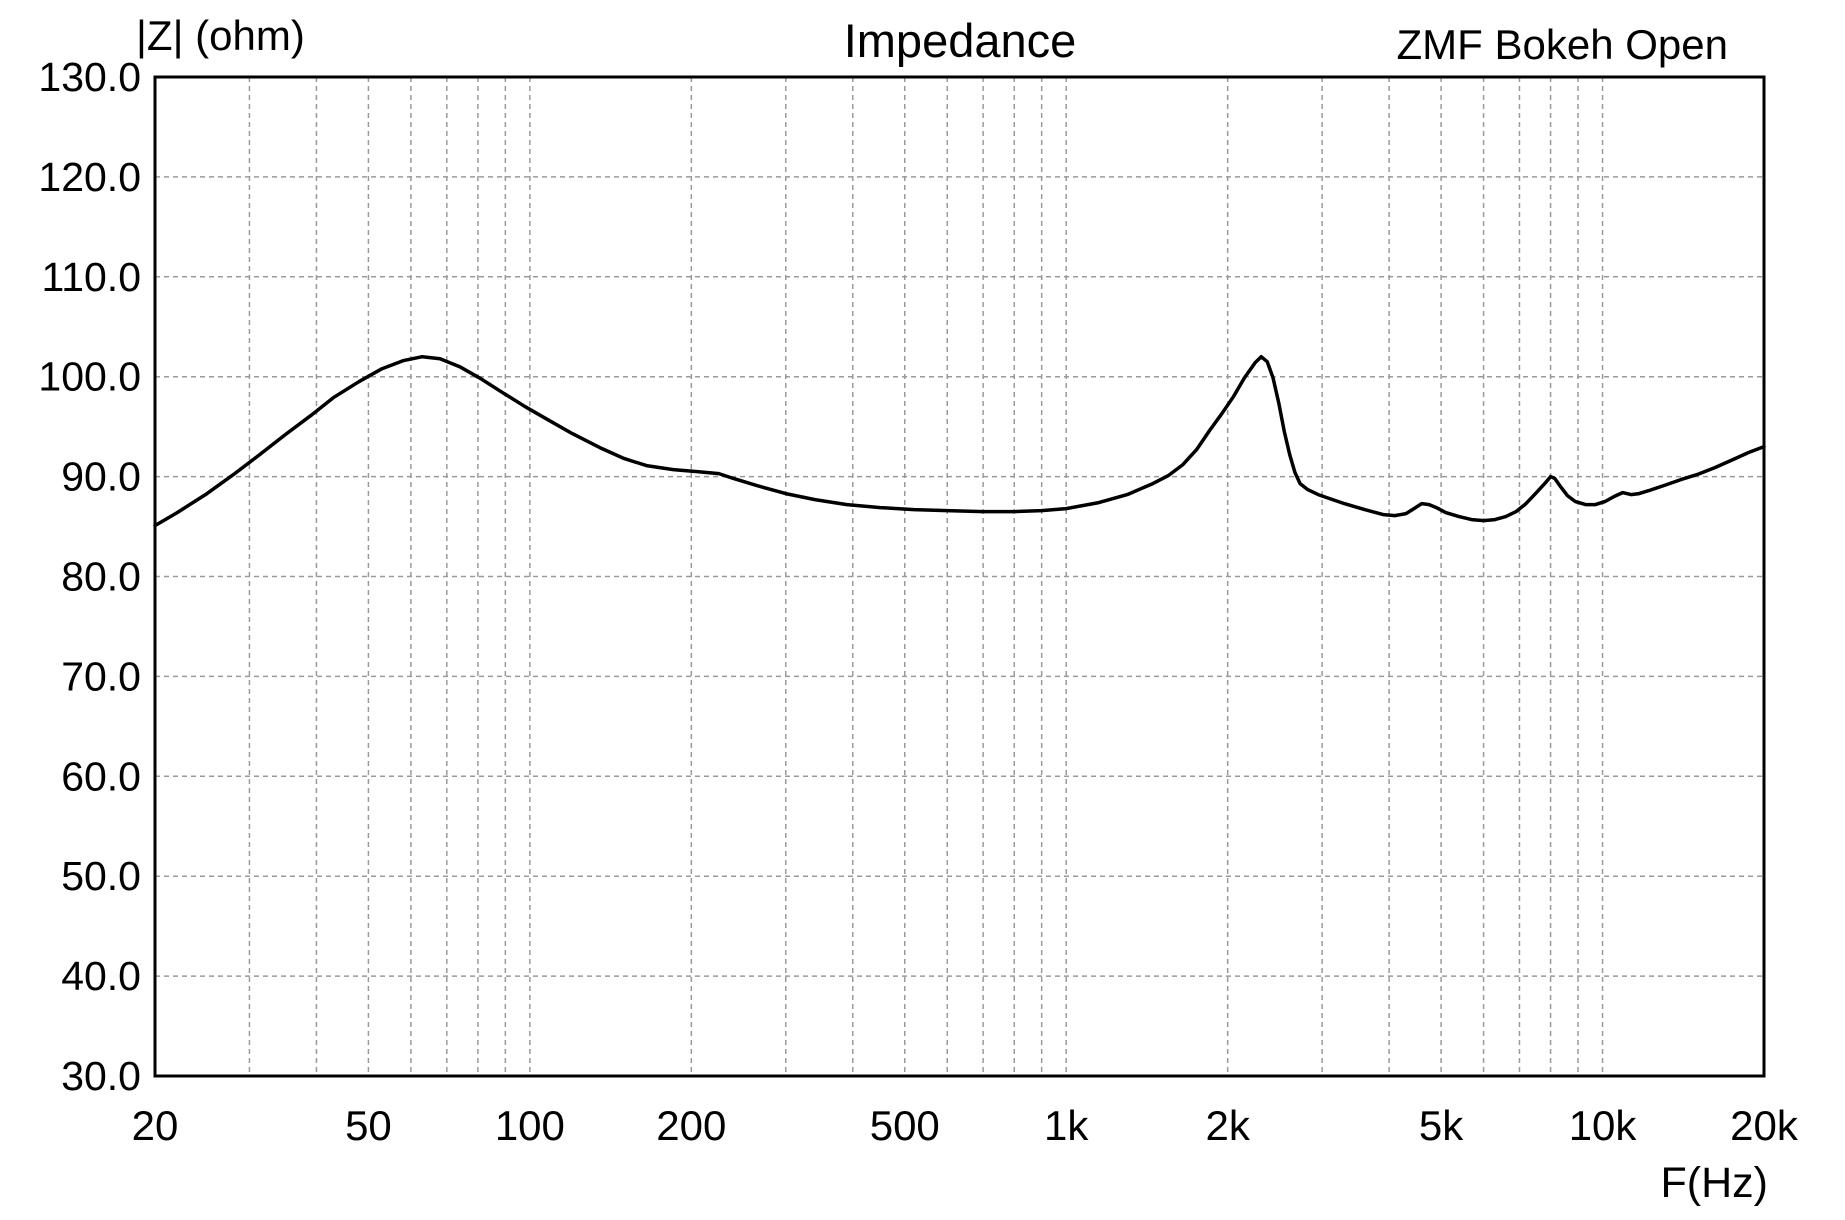 The width and height of the screenshot is (1845, 1220). Describe the element at coordinates (1714, 1183) in the screenshot. I see `x-axis-unit-label: F(Hz)` at that location.